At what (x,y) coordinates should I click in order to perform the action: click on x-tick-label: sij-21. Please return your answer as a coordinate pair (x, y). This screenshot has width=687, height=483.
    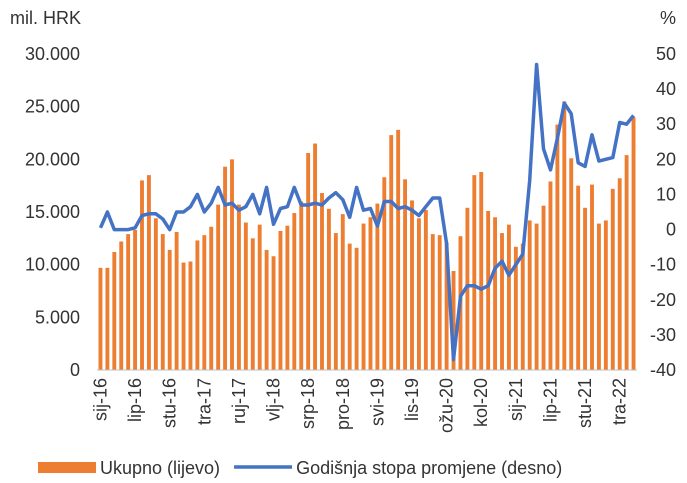
    Looking at the image, I should click on (516, 399).